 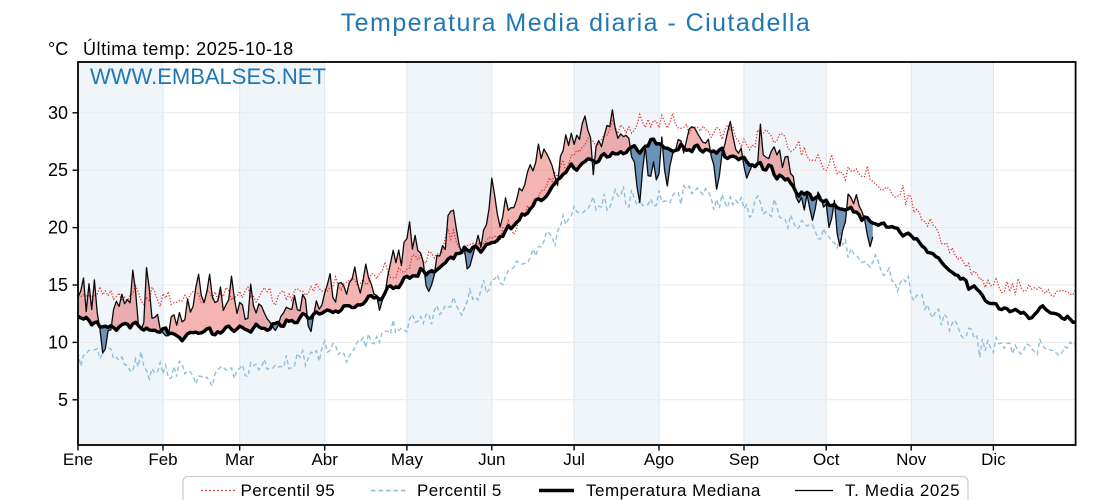 I want to click on svg-text: WWW.EMBALSES.NET, so click(x=208, y=76).